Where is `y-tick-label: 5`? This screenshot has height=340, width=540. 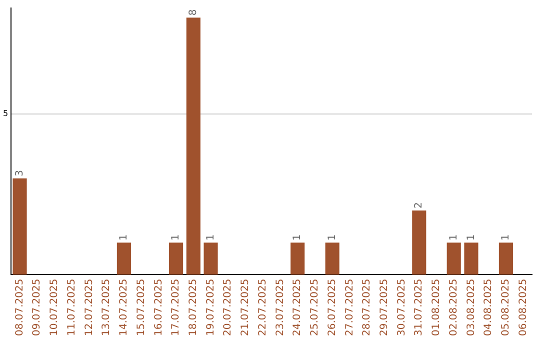 y-tick-label: 5 is located at coordinates (5, 113).